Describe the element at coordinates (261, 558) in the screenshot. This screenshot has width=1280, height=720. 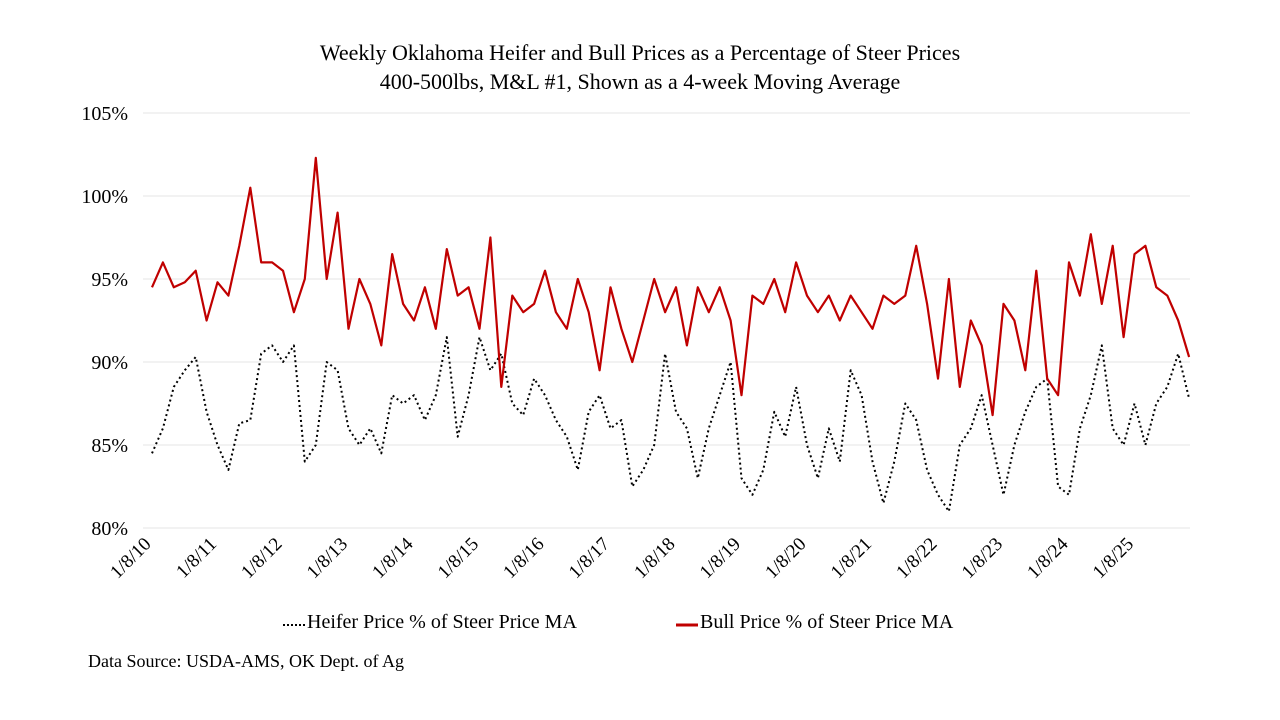
I see `x-tick-label: 1/8/12` at that location.